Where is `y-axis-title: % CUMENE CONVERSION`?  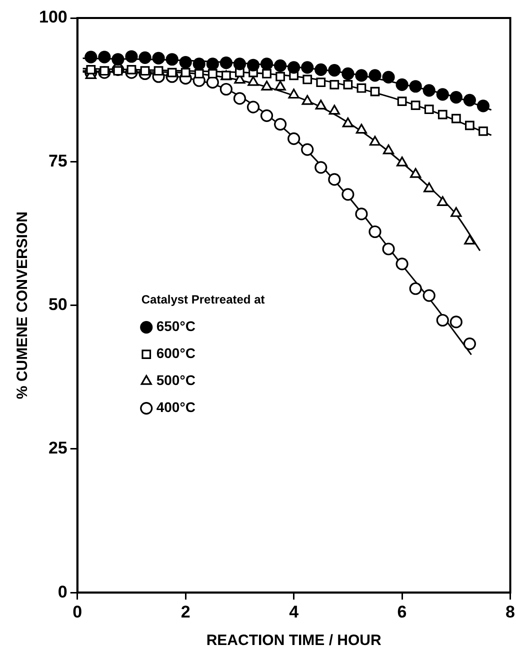 y-axis-title: % CUMENE CONVERSION is located at coordinates (23, 306).